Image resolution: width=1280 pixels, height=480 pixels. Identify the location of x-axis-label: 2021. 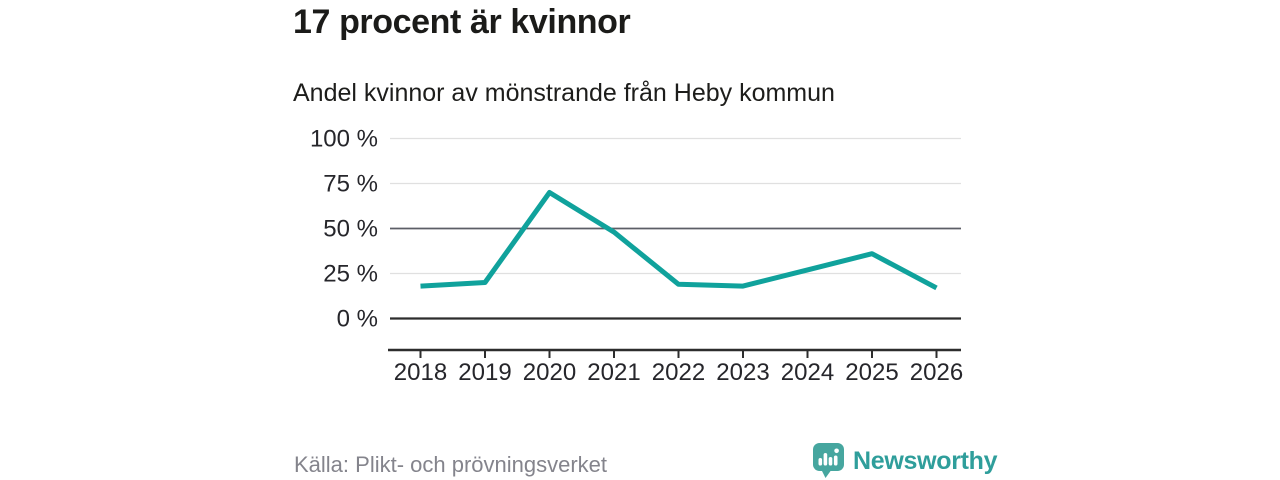
(613, 372).